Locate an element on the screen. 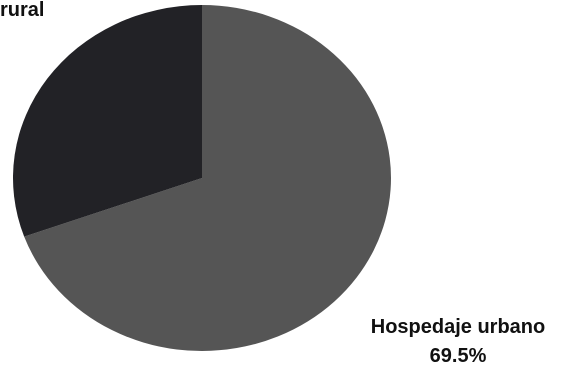 The image size is (579, 371). slice-value-hospedaje-urbano: 69.5% is located at coordinates (458, 356).